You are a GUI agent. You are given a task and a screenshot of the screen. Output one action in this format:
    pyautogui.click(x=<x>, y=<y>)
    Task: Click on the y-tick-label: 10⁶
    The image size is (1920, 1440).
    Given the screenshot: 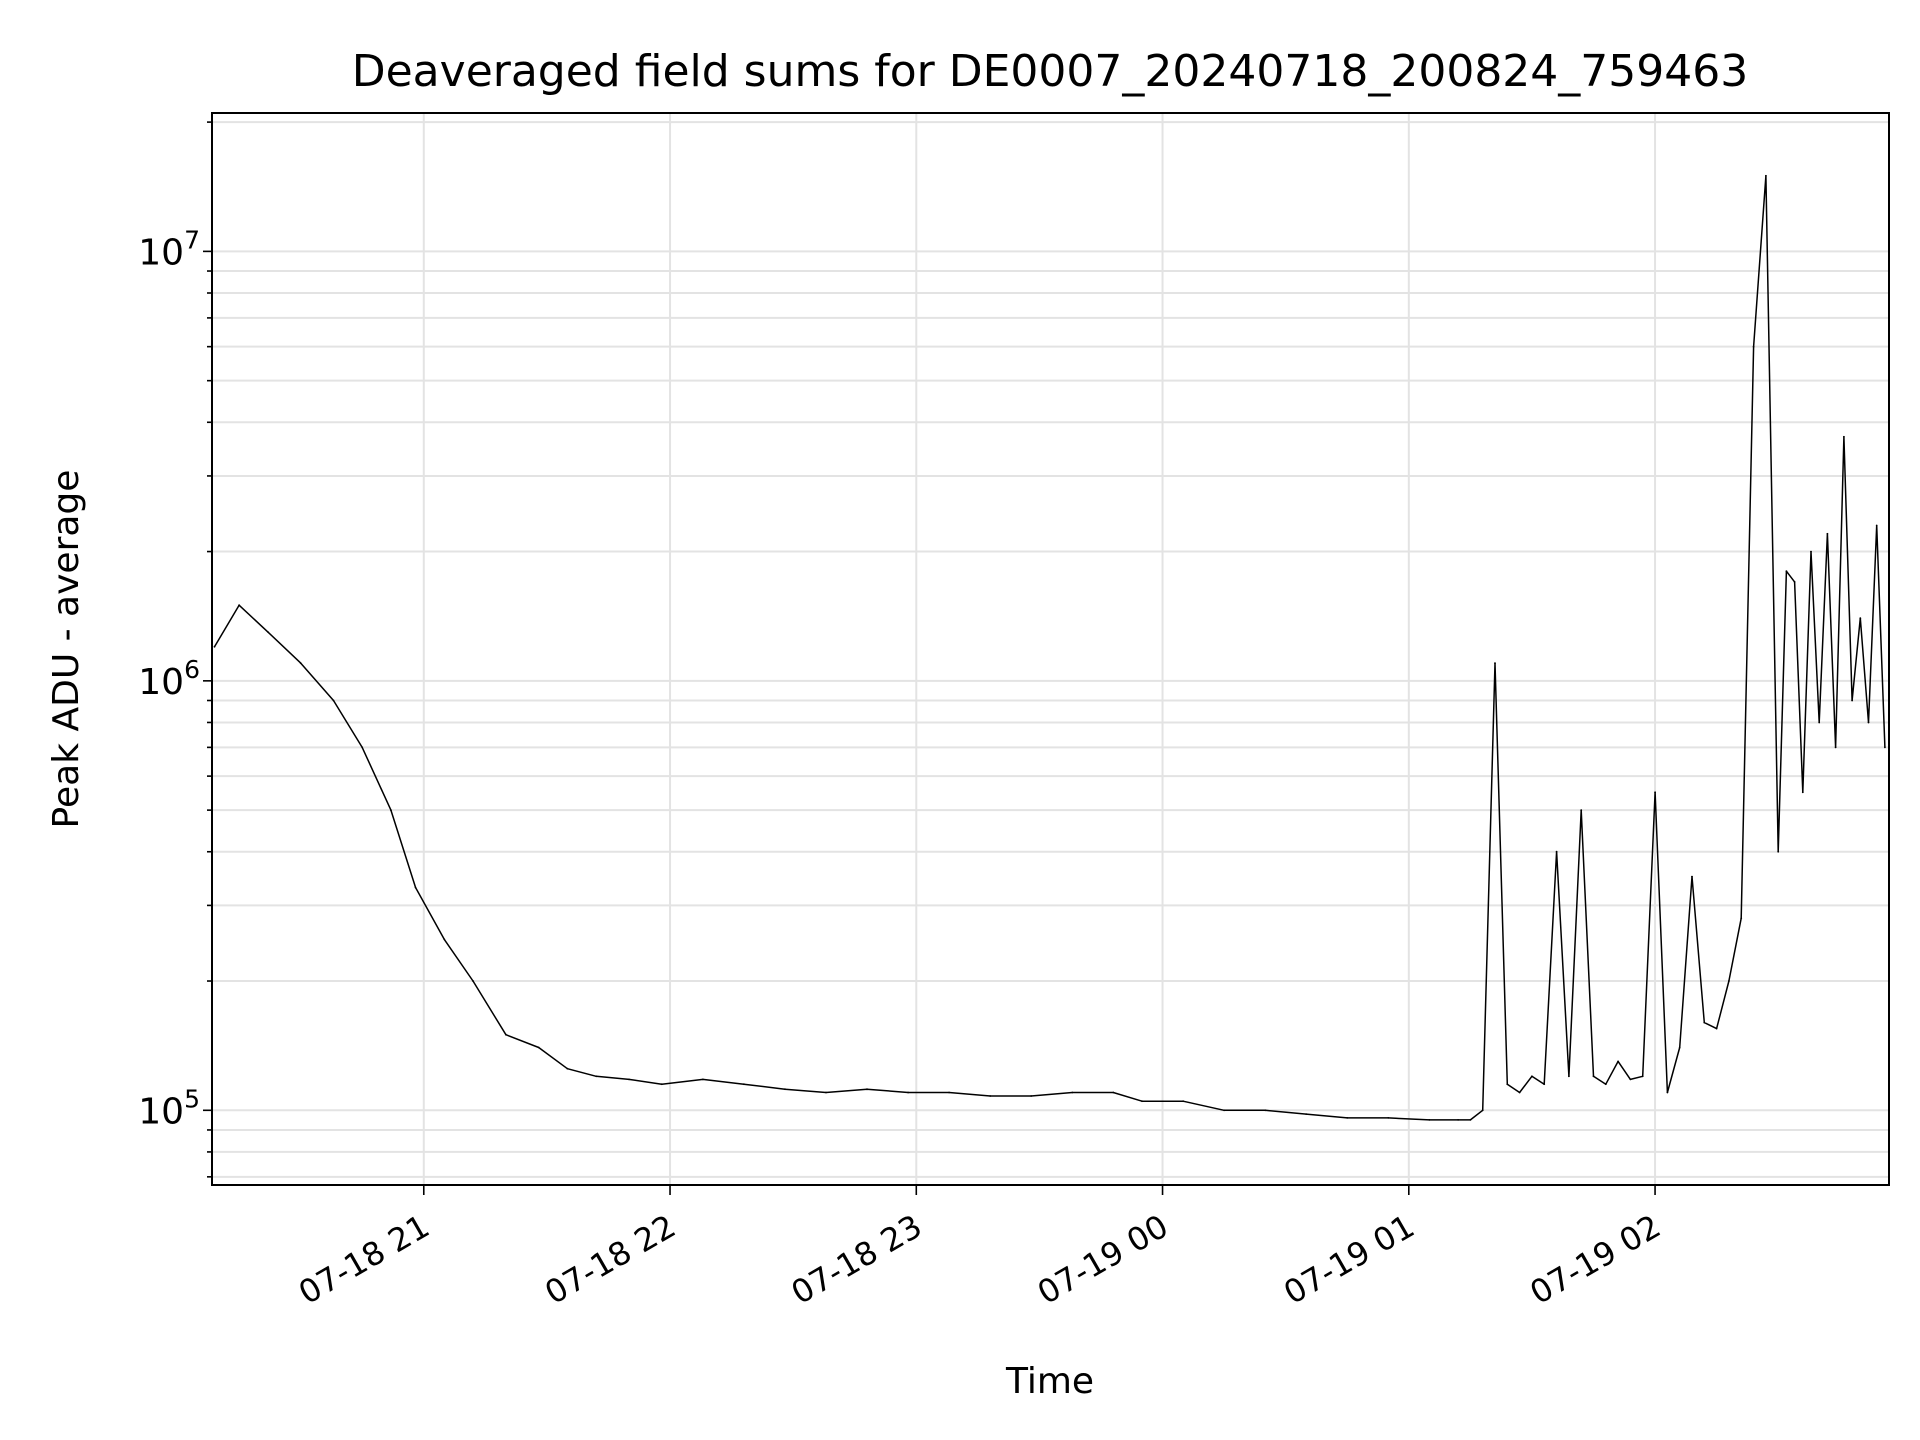 What is the action you would take?
    pyautogui.click(x=169, y=679)
    